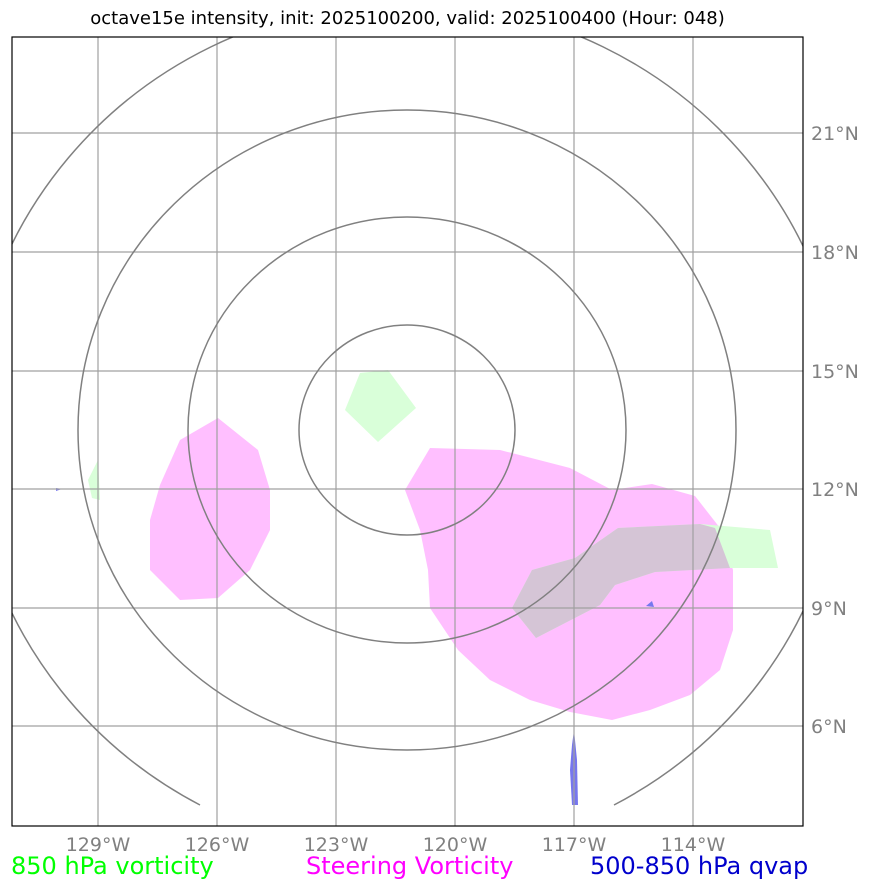  What do you see at coordinates (835, 134) in the screenshot?
I see `lat-tick-label: 21°N` at bounding box center [835, 134].